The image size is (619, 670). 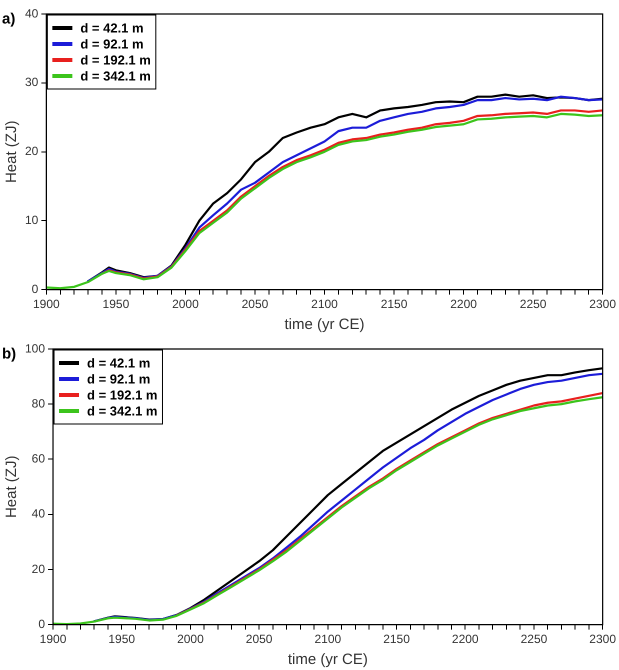 What do you see at coordinates (31, 82) in the screenshot?
I see `y-tick-label: 30` at bounding box center [31, 82].